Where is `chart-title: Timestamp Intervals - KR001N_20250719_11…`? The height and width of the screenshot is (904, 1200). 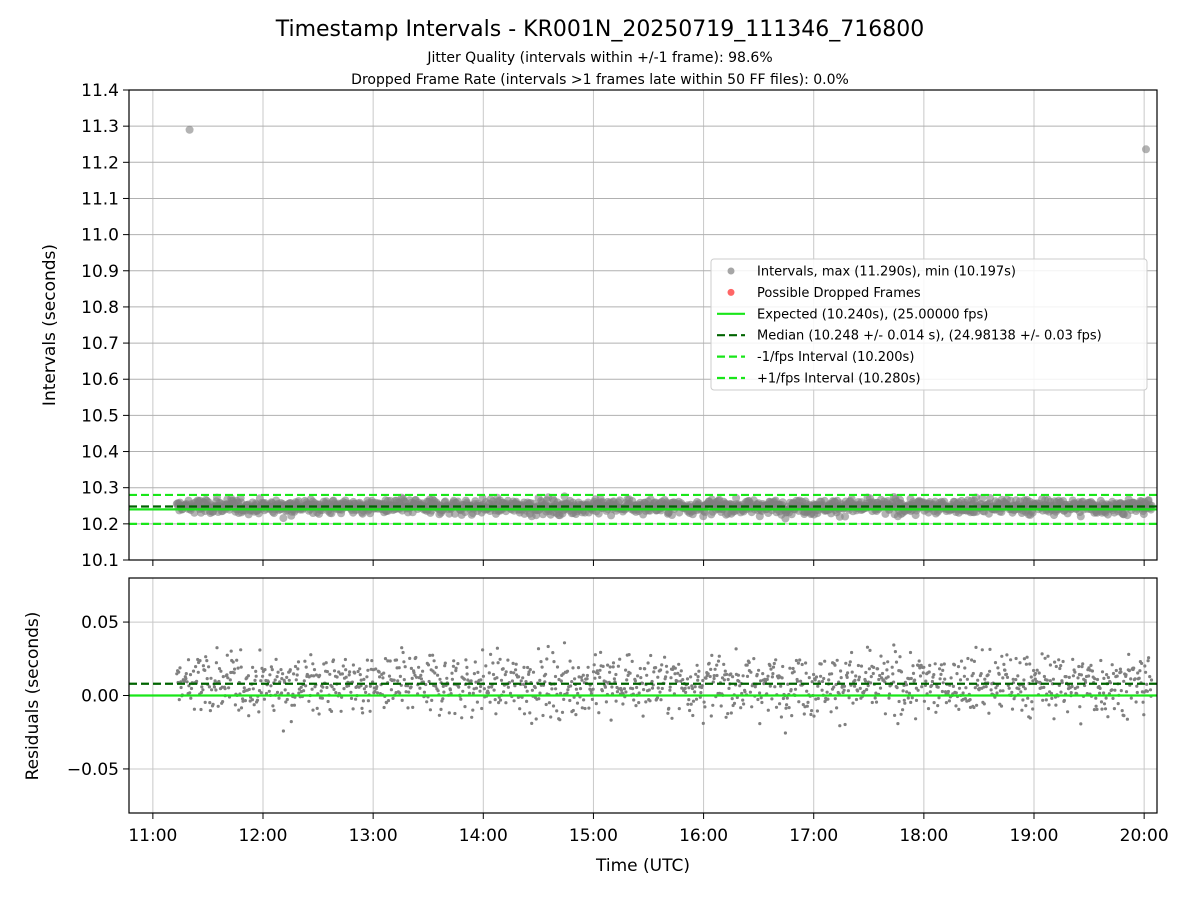
chart-title: Timestamp Intervals - KR001N_20250719_11… is located at coordinates (600, 29).